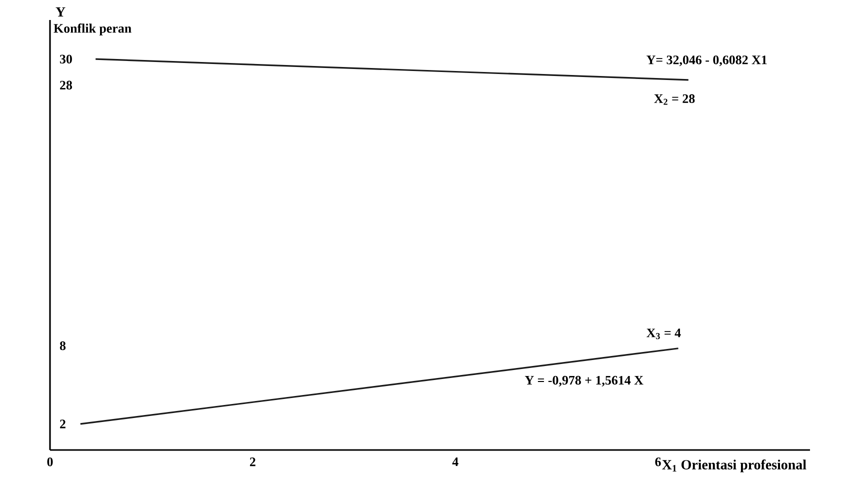 This screenshot has height=495, width=858. I want to click on annotation: X$_{3}$ = 4, so click(663, 334).